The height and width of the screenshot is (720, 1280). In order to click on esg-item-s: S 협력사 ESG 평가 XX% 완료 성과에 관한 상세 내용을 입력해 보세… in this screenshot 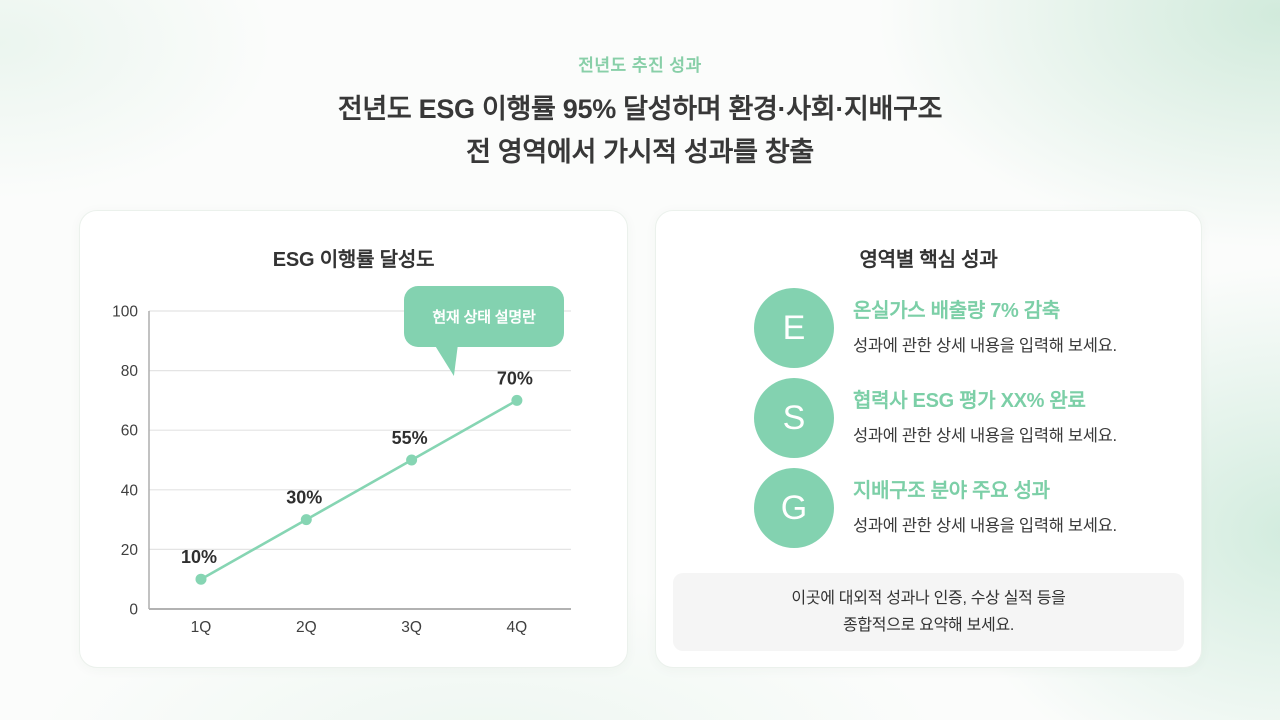, I will do `click(967, 418)`.